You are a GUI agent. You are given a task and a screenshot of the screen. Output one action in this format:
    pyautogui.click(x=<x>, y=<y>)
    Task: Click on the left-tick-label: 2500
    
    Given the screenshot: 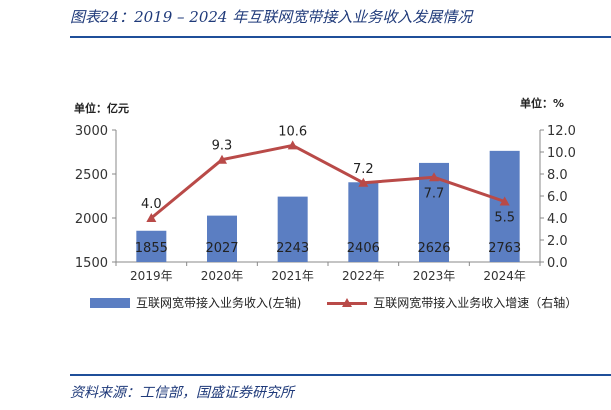 What is the action you would take?
    pyautogui.click(x=91, y=175)
    